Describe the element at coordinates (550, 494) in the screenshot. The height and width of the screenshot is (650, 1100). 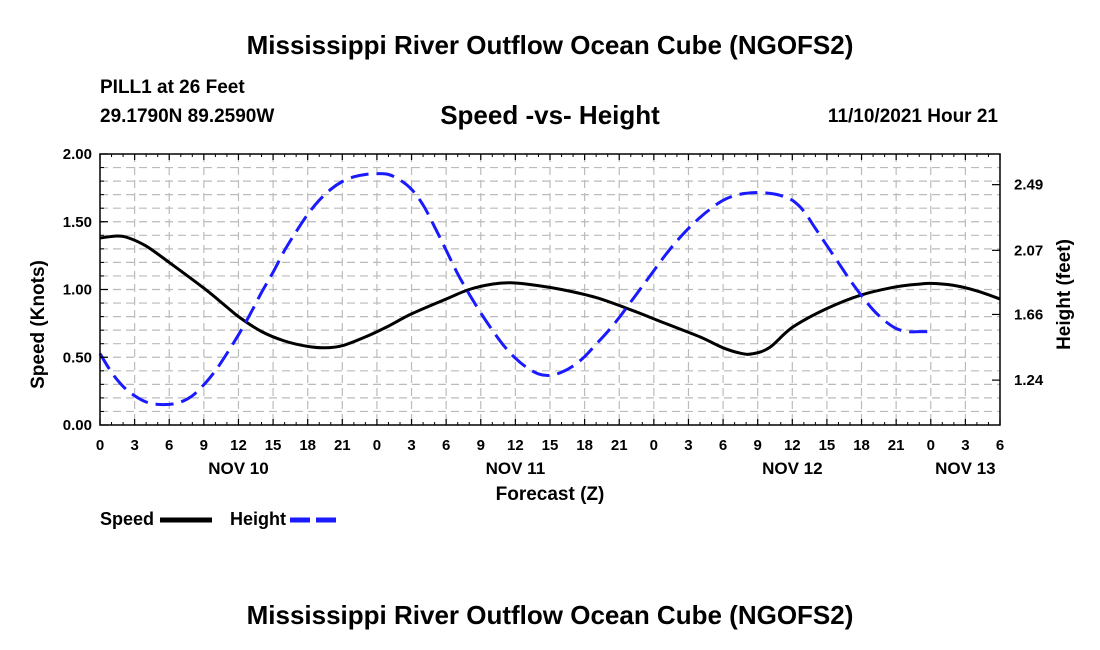
I see `x-axis-title: Forecast (Z)` at that location.